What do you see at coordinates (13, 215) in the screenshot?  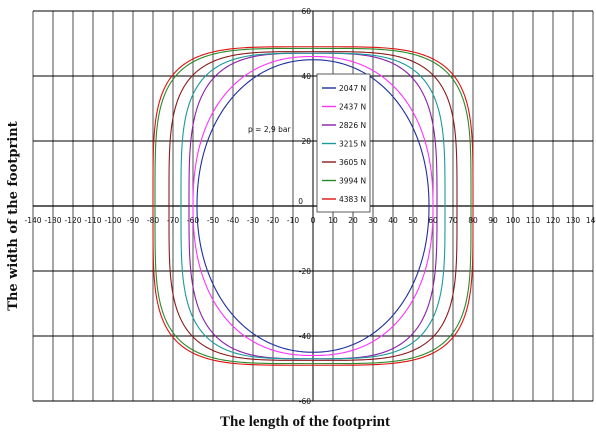 I see `y-axis-title: The width of the footprint` at bounding box center [13, 215].